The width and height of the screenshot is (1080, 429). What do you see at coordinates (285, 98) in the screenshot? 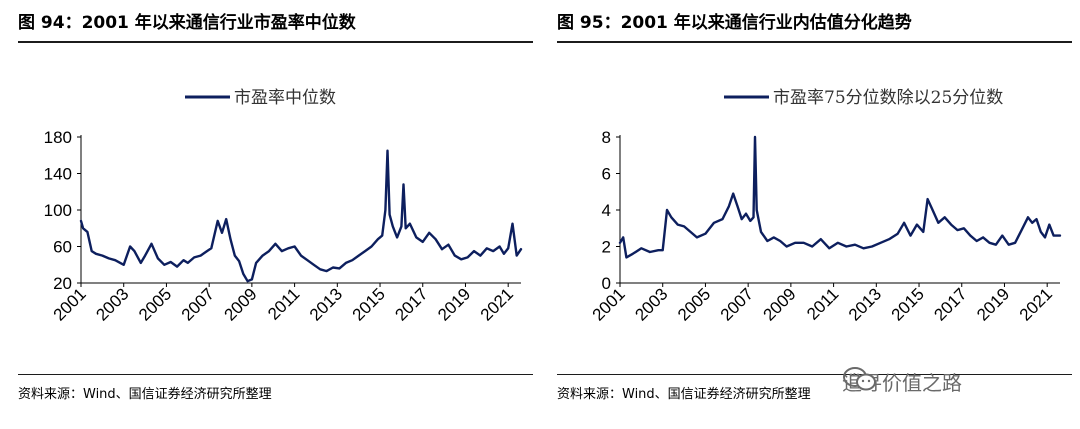
I see `legend-label: 市盈率中位数` at bounding box center [285, 98].